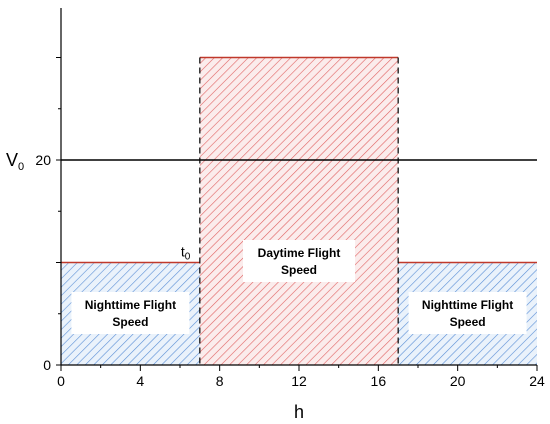  I want to click on region-label-2-line-1: Speed, so click(468, 322).